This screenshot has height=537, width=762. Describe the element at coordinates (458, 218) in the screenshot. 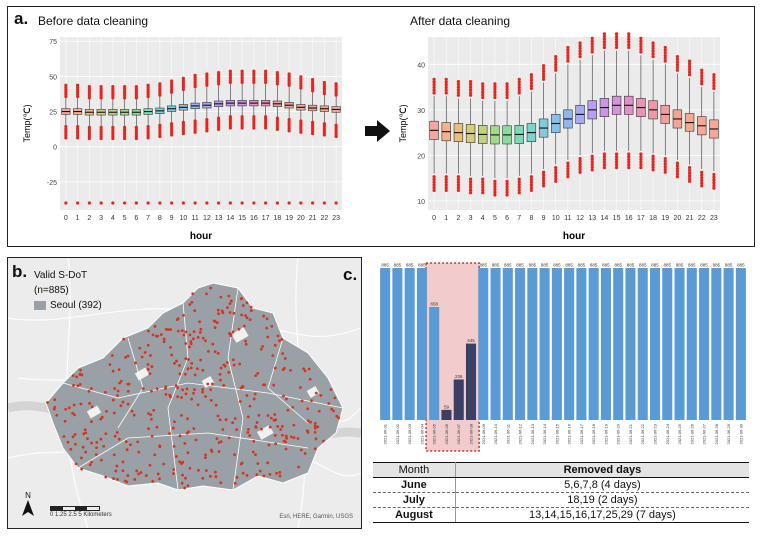

I see `x-tick-label: 2` at that location.